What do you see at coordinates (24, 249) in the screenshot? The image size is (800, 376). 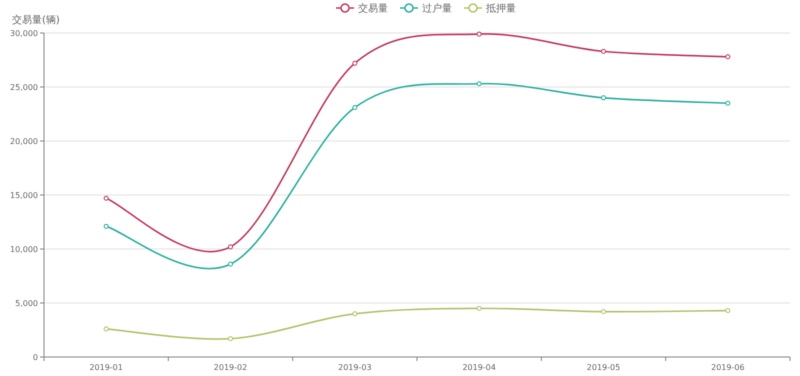 I see `y-tick-label: 10,000` at bounding box center [24, 249].